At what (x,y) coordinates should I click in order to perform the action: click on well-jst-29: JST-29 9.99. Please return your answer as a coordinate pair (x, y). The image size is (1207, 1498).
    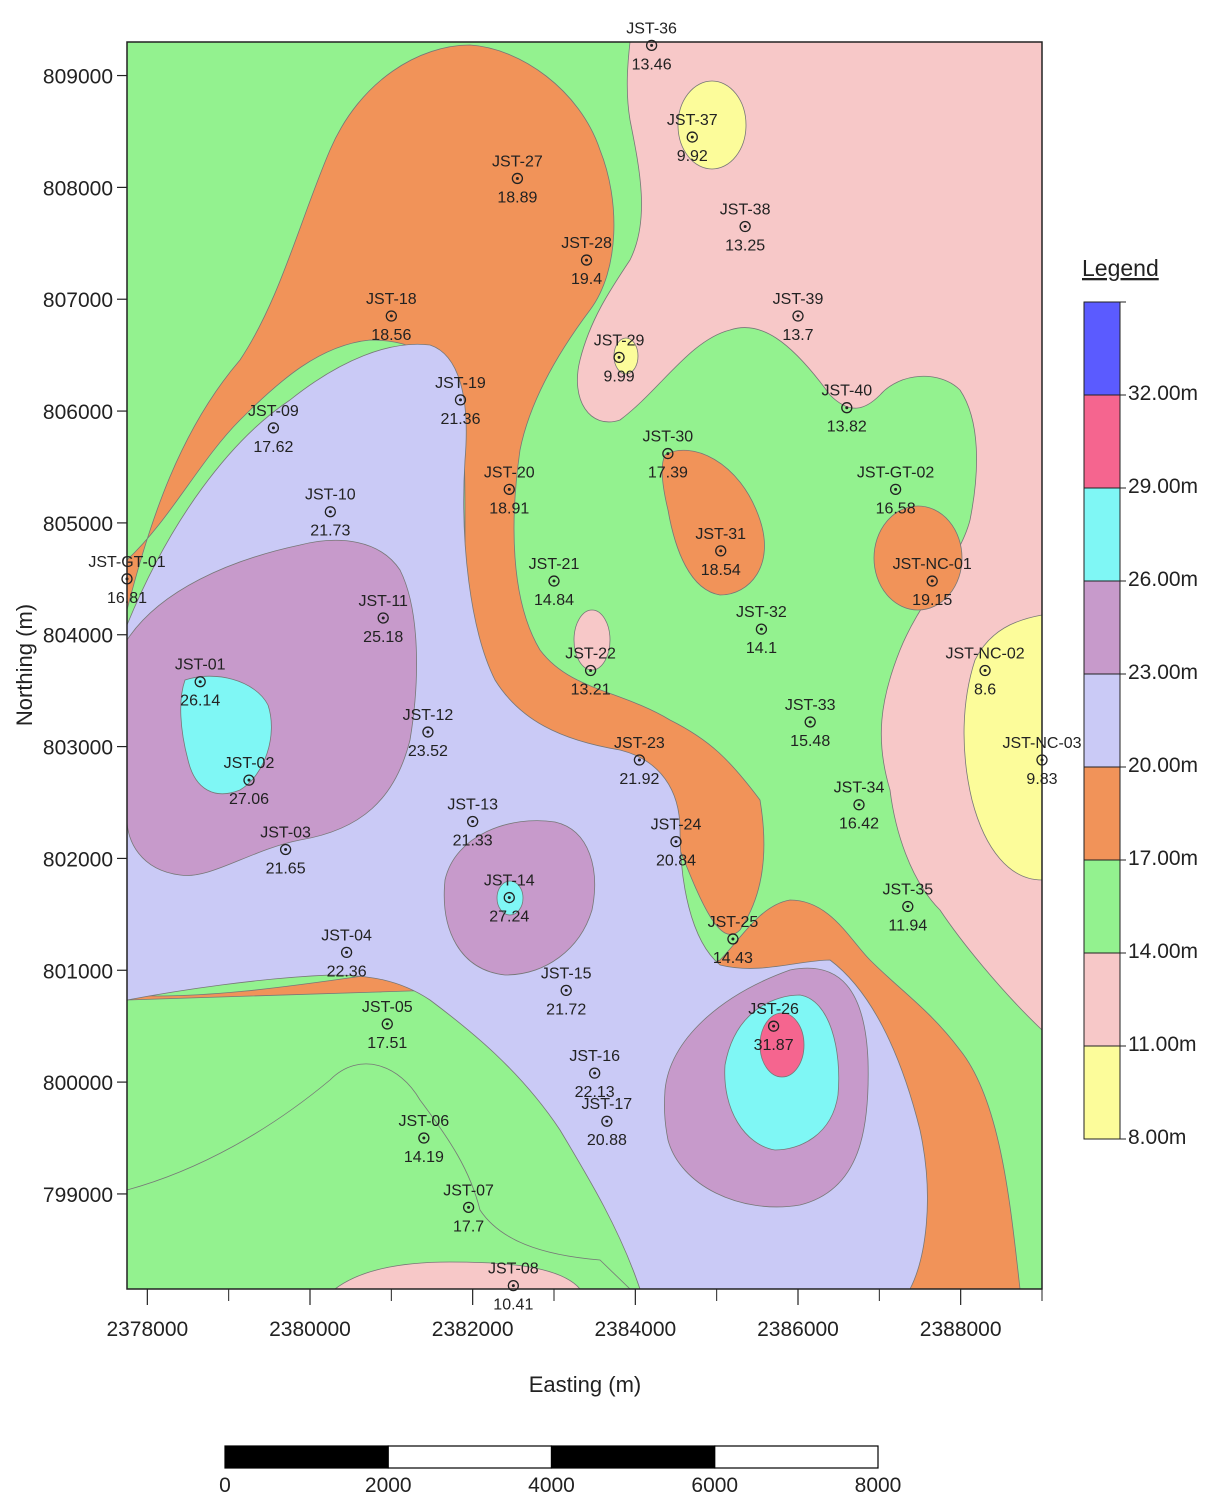
    Looking at the image, I should click on (619, 358).